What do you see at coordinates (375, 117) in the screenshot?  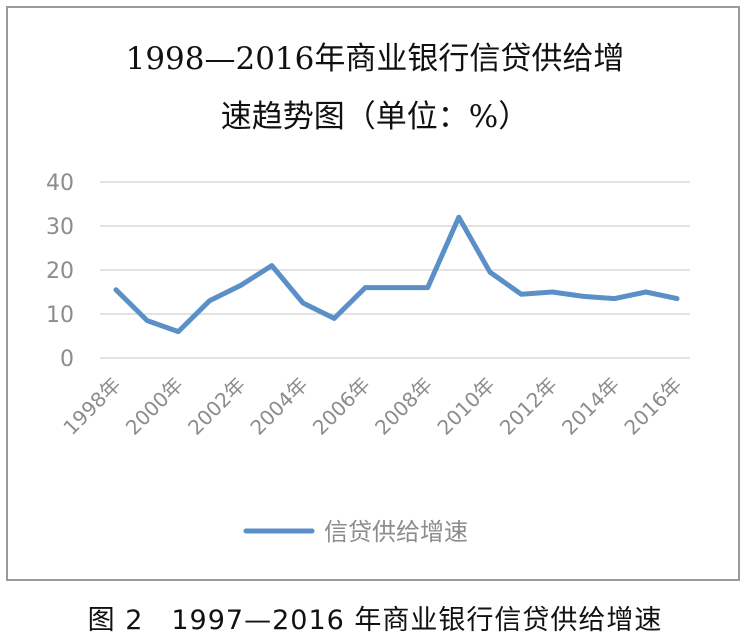 I see `chart-title-line-2: 速趋势图（单位：%）` at bounding box center [375, 117].